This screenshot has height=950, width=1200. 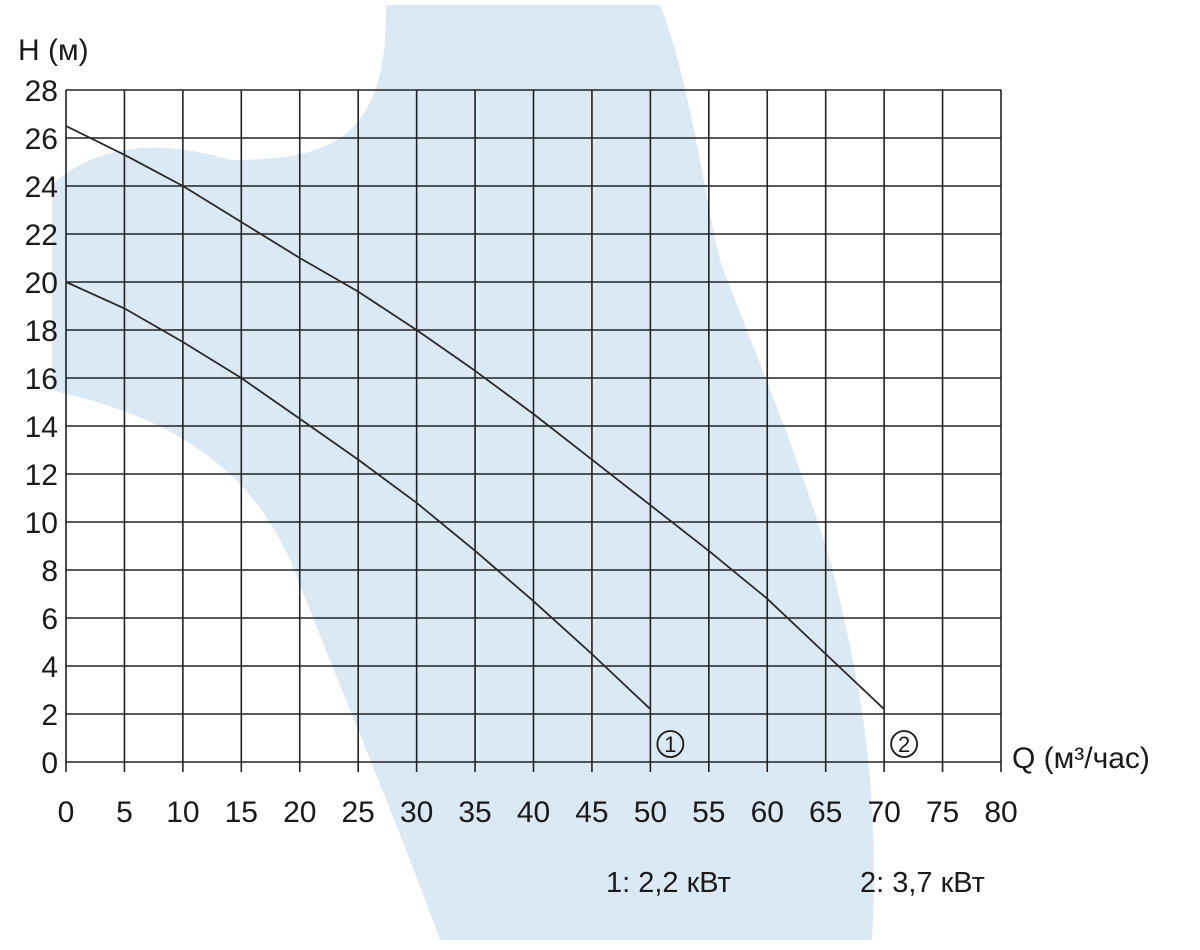 I want to click on y-tick-label: 22, so click(x=41, y=235).